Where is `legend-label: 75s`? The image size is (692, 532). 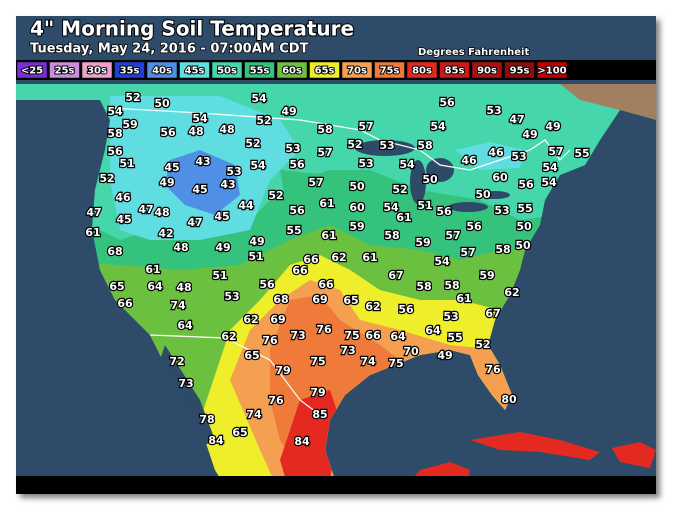 legend-label: 75s is located at coordinates (390, 71).